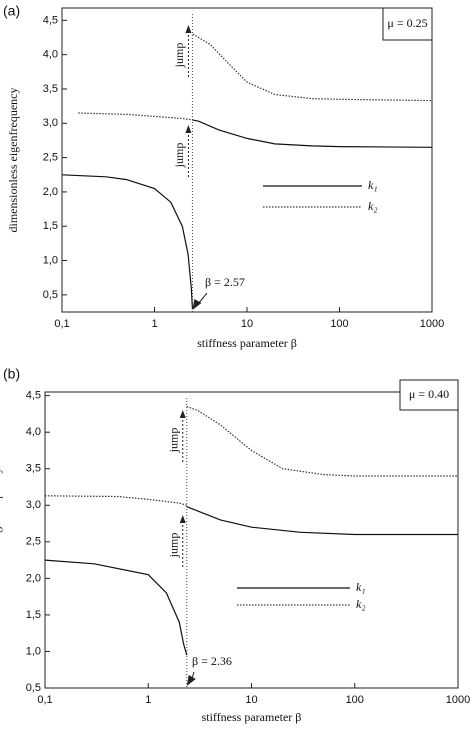  Describe the element at coordinates (11, 374) in the screenshot. I see `panel-label: (b)` at that location.